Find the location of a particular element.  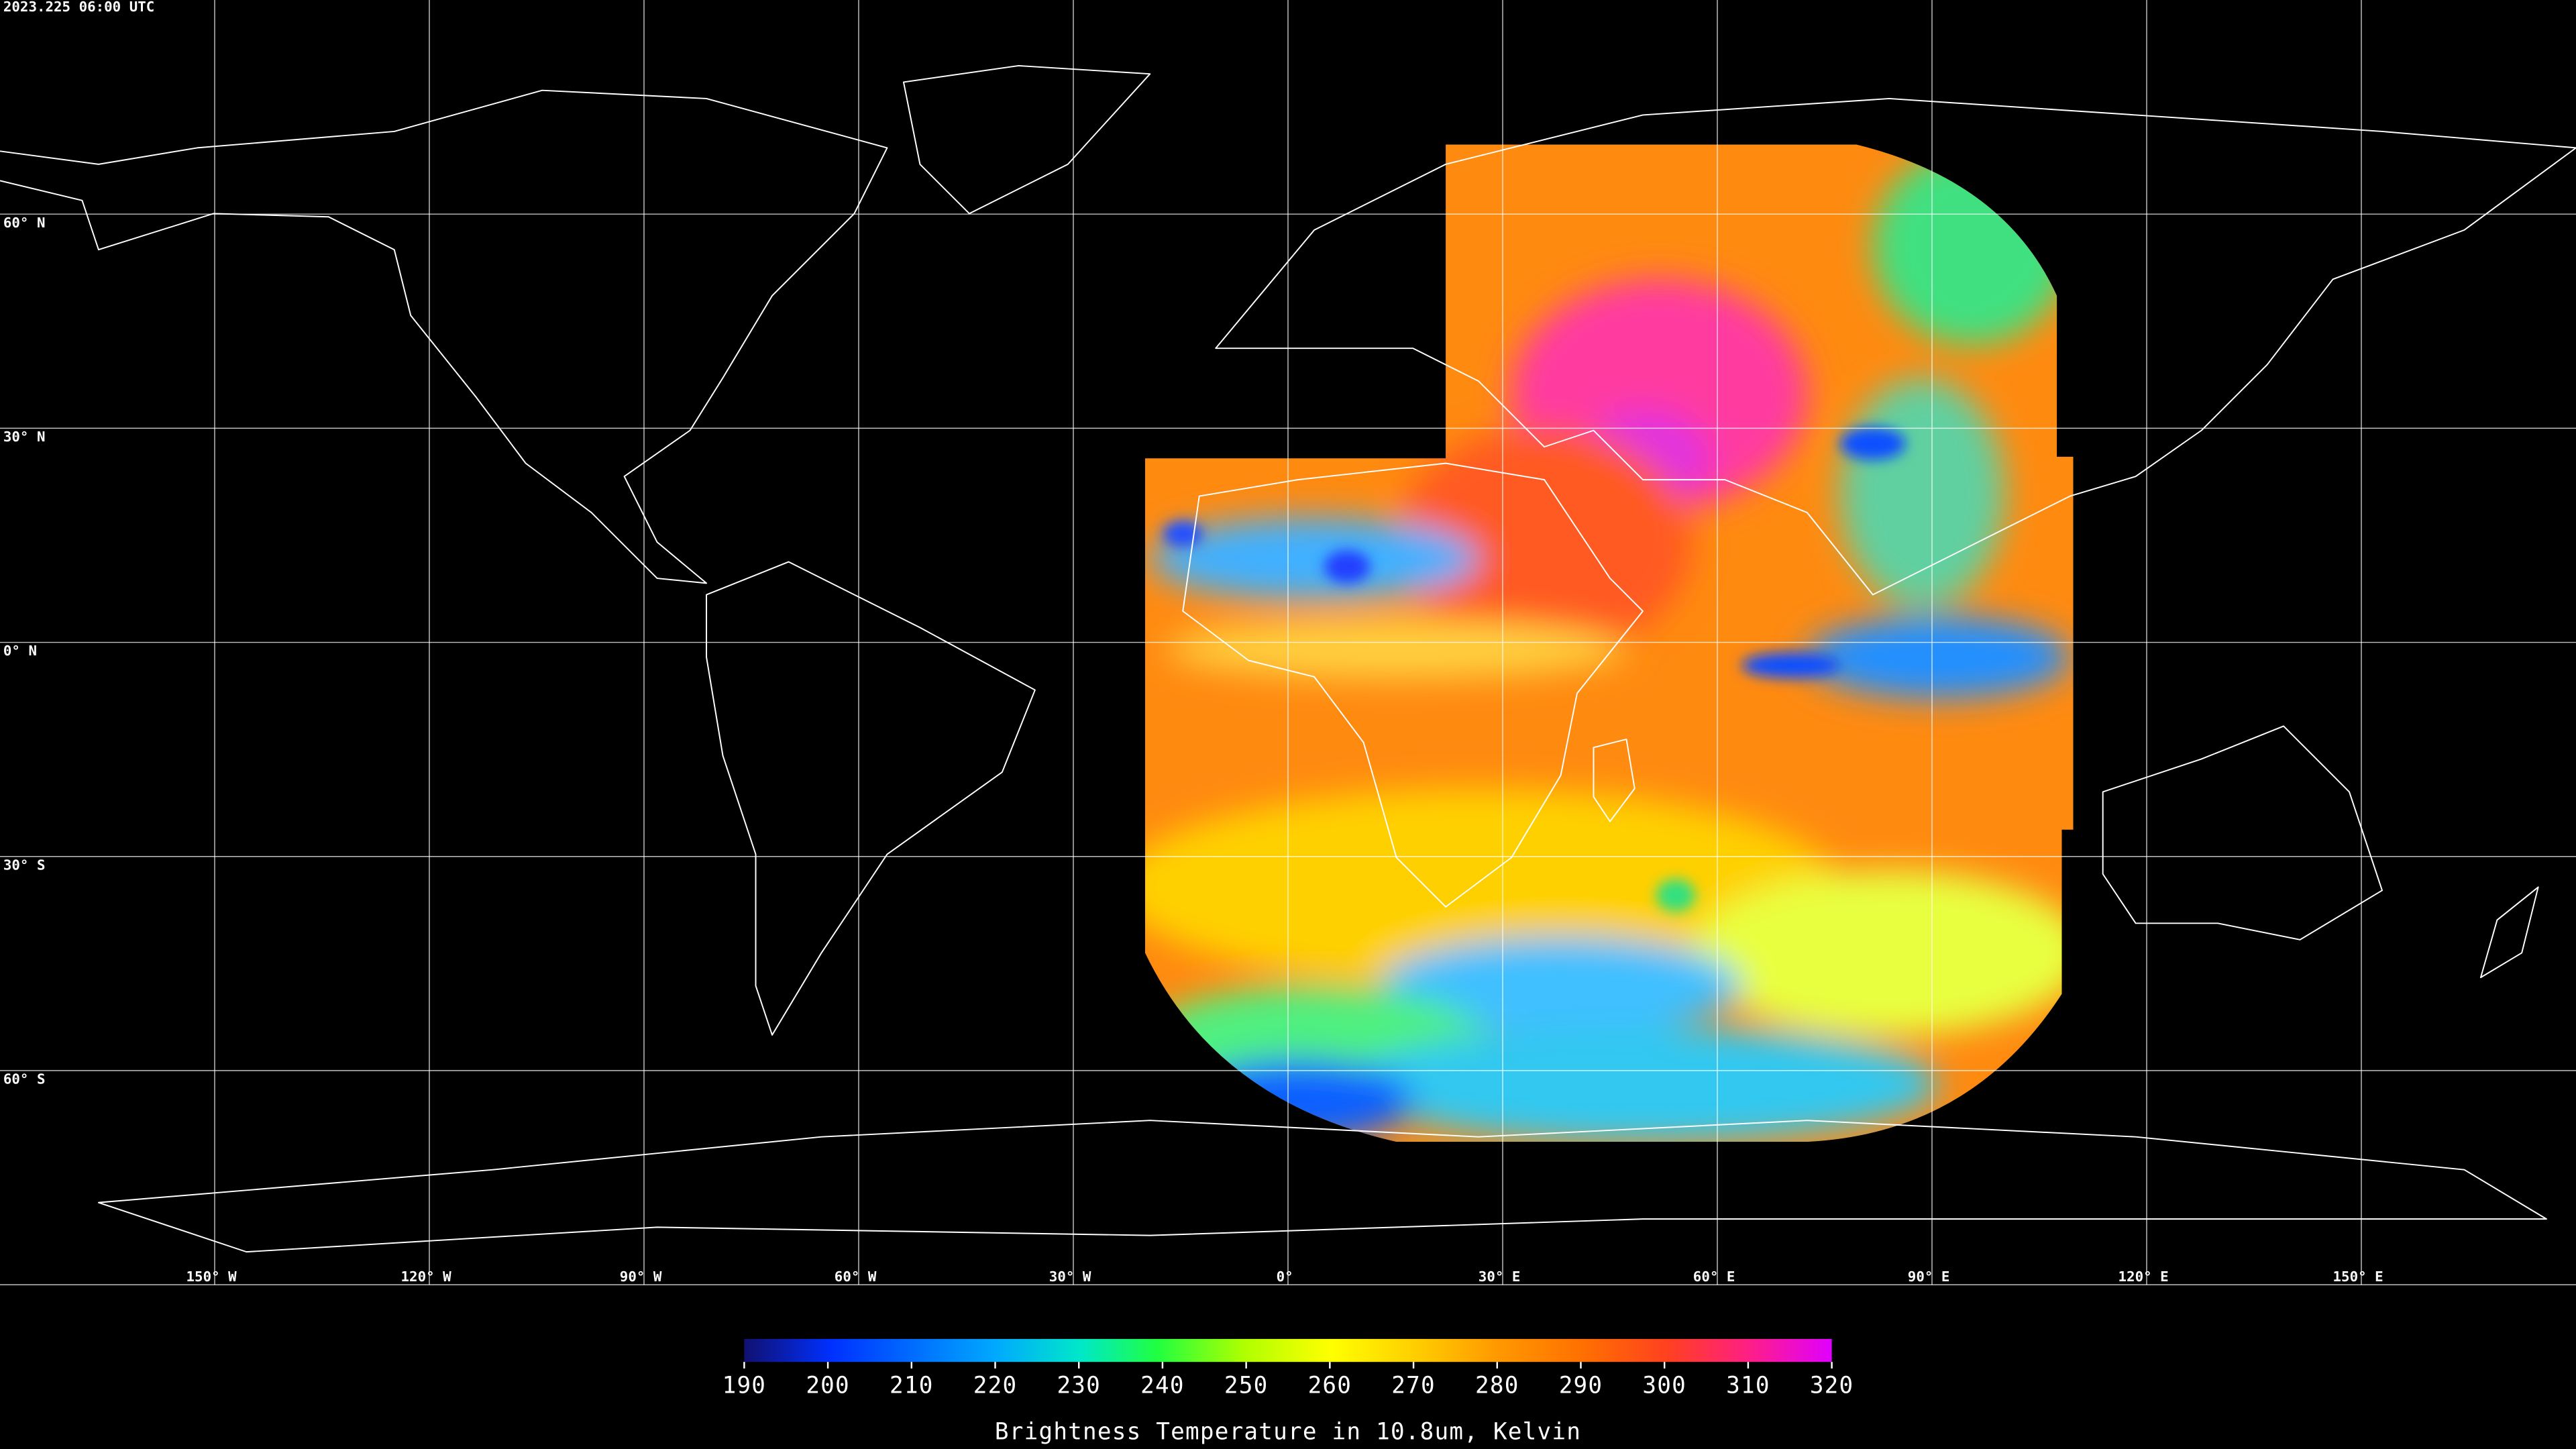

lon-label: 30° E is located at coordinates (1500, 1277).